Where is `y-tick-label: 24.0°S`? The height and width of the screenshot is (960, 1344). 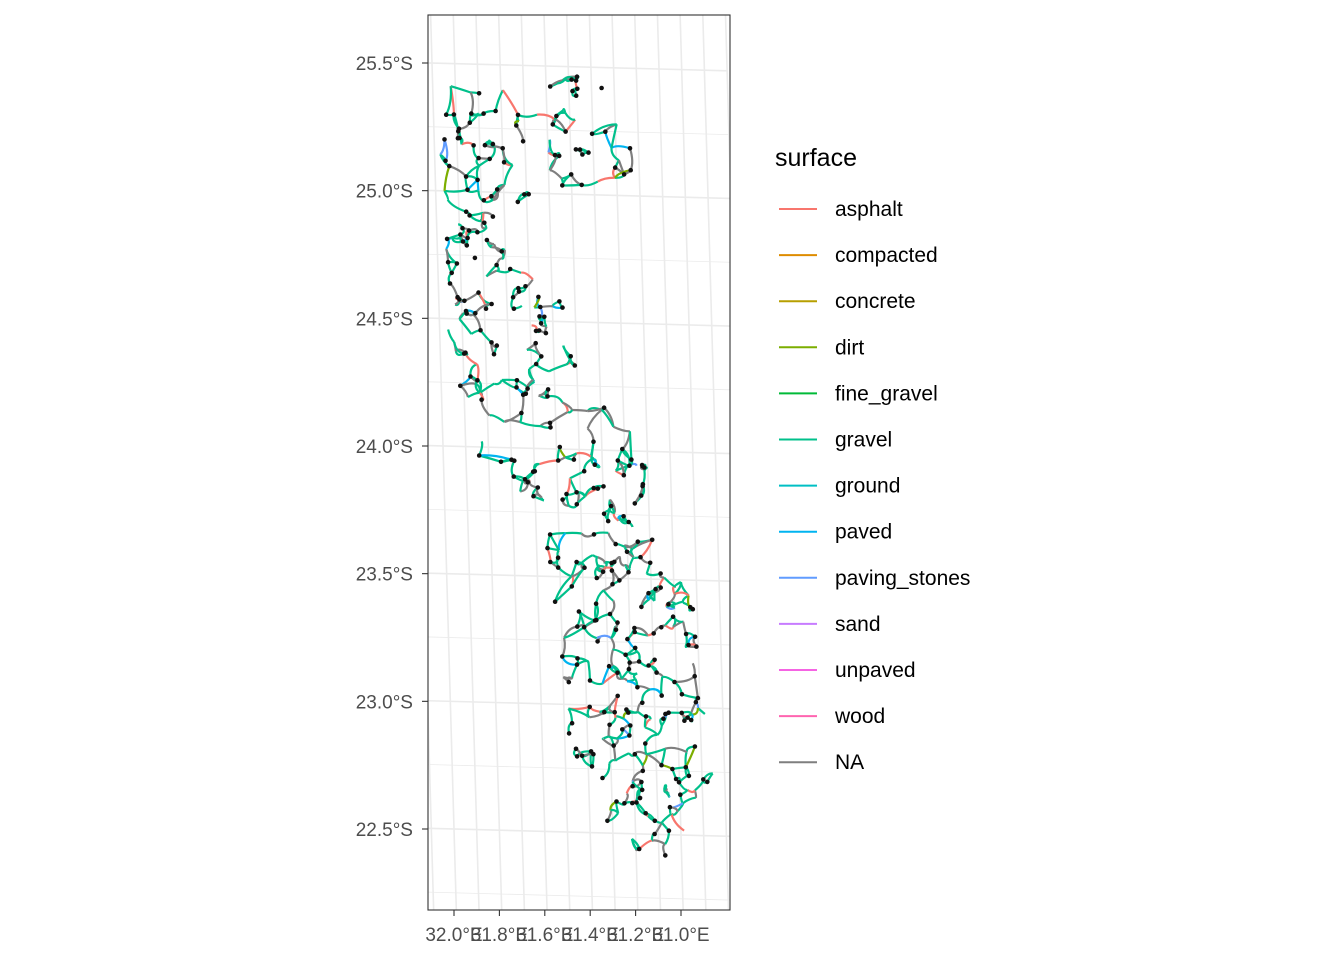
y-tick-label: 24.0°S is located at coordinates (384, 447).